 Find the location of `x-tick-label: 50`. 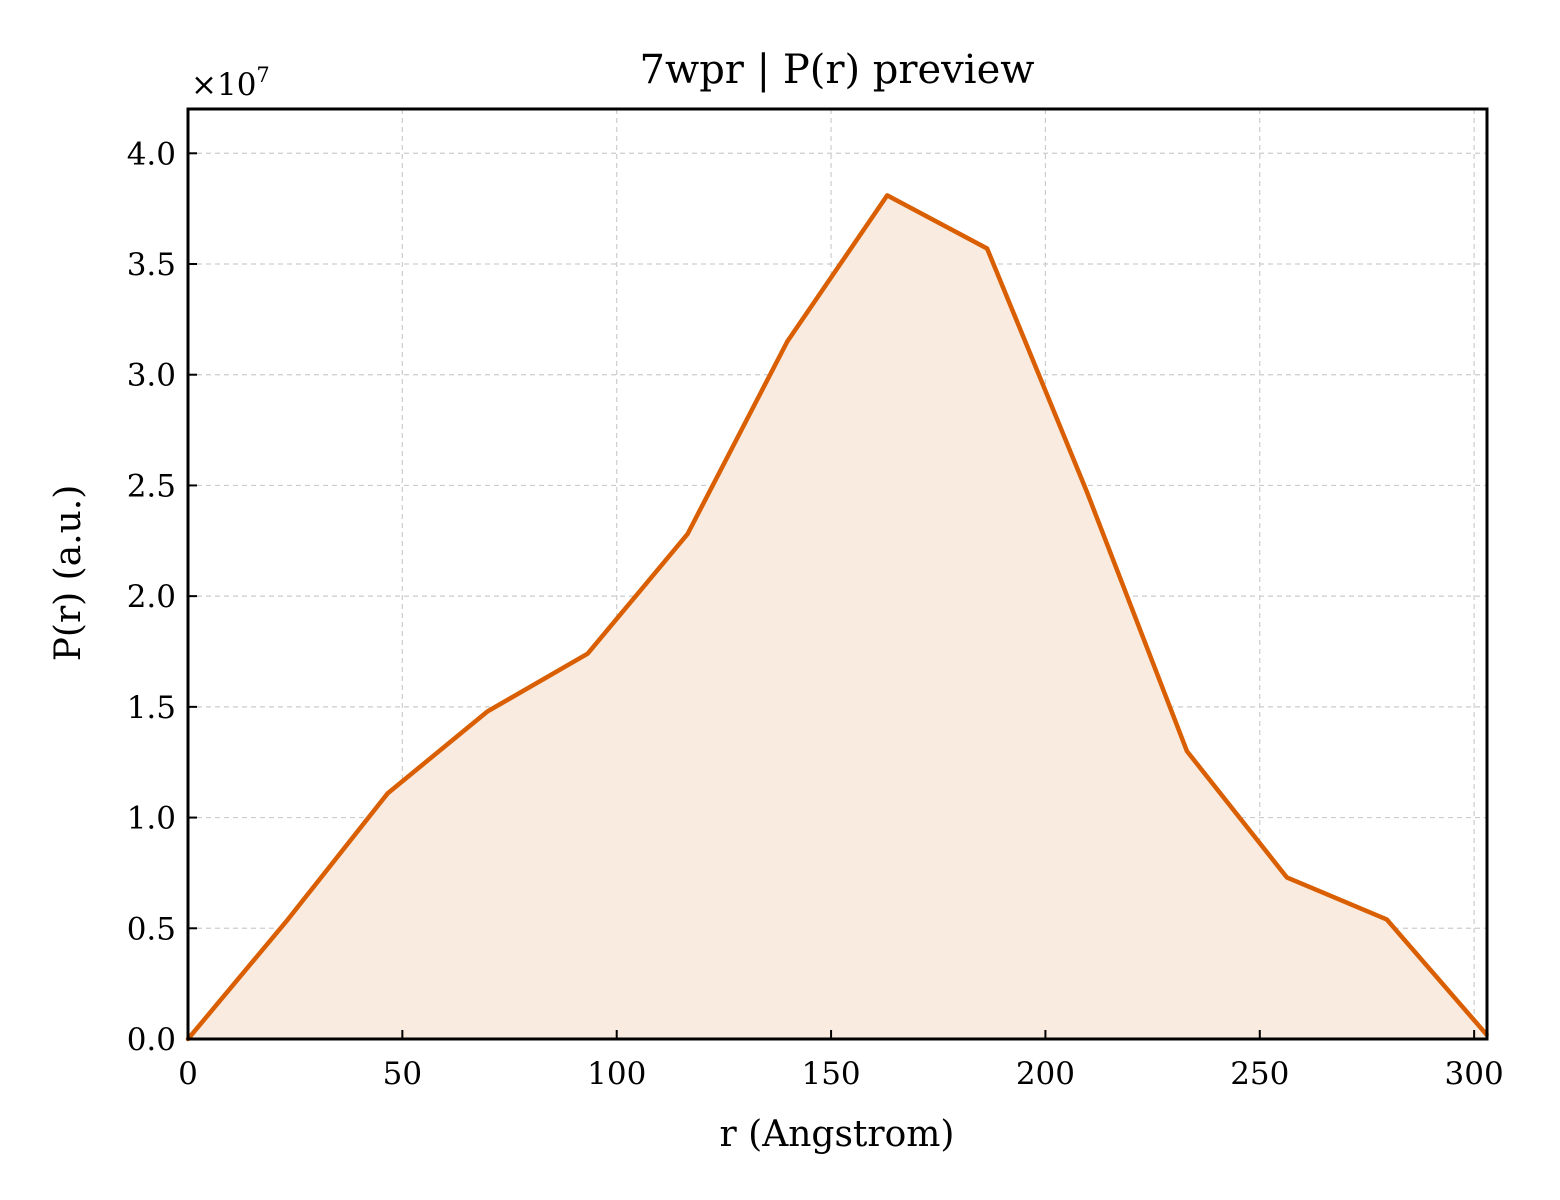

x-tick-label: 50 is located at coordinates (402, 1074).